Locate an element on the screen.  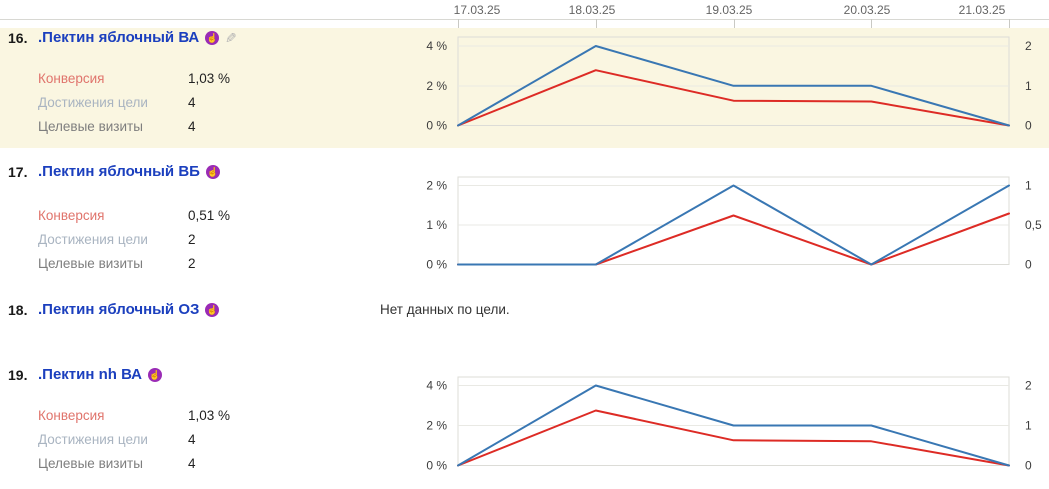
goal-title-link: .Пектин nh ВА is located at coordinates (90, 374).